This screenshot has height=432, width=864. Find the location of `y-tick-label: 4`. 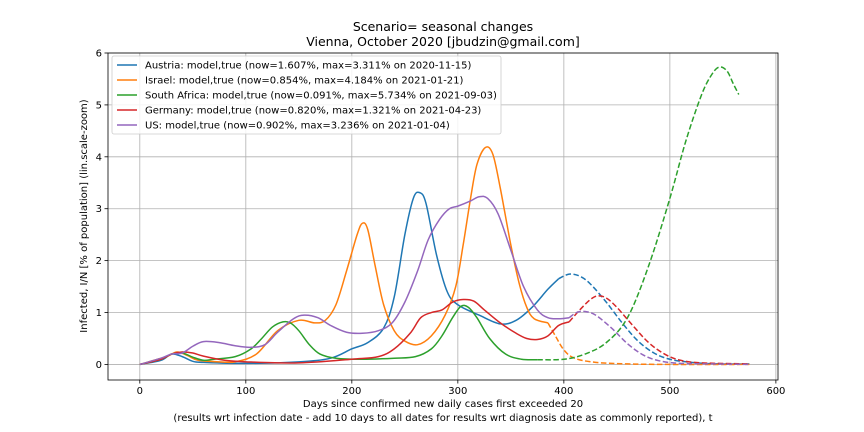

y-tick-label: 4 is located at coordinates (99, 157).